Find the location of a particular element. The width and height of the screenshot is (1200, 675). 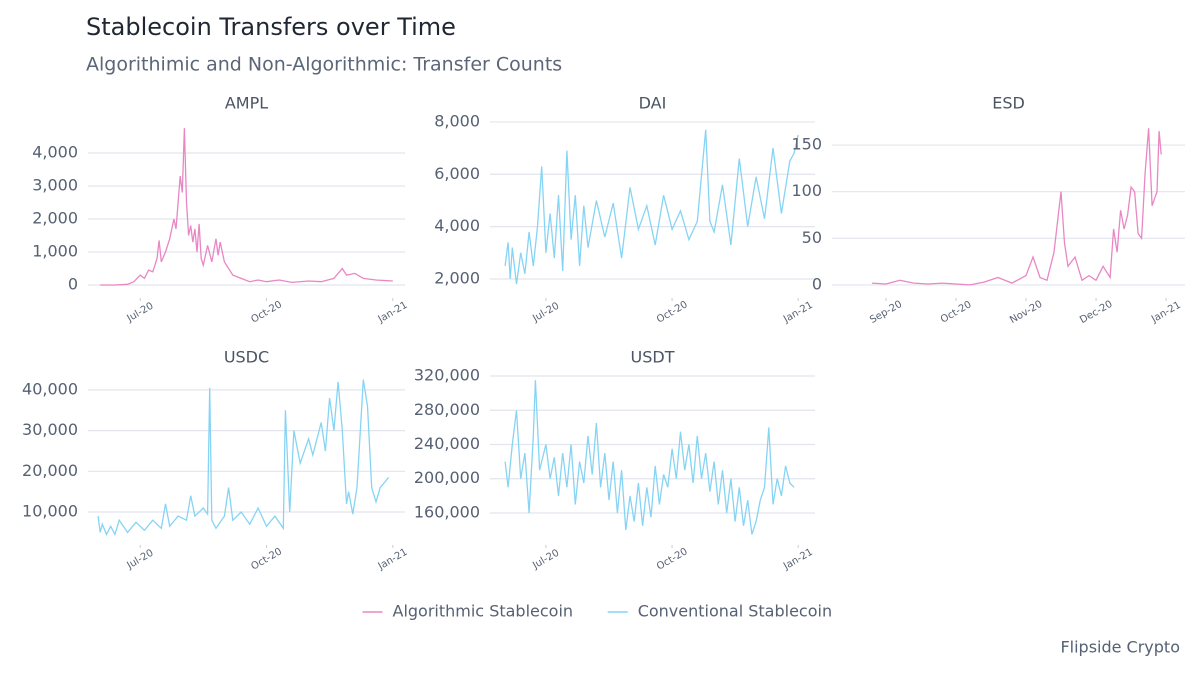

y-tick-label: 10,000 is located at coordinates (50, 511).